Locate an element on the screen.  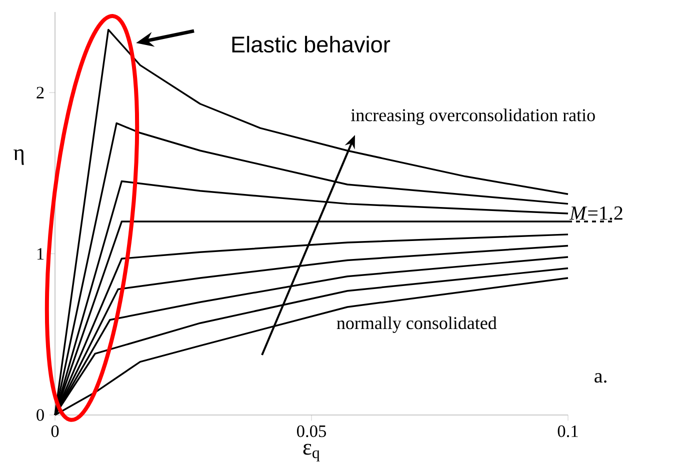
y-tick-label: 2 is located at coordinates (40, 92).